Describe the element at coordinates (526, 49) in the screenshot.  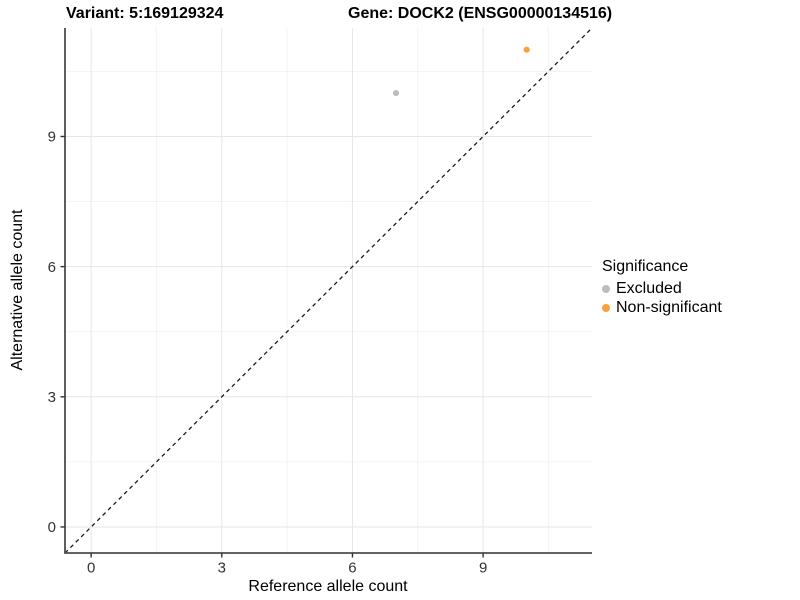
I see `data-point-non-significant` at that location.